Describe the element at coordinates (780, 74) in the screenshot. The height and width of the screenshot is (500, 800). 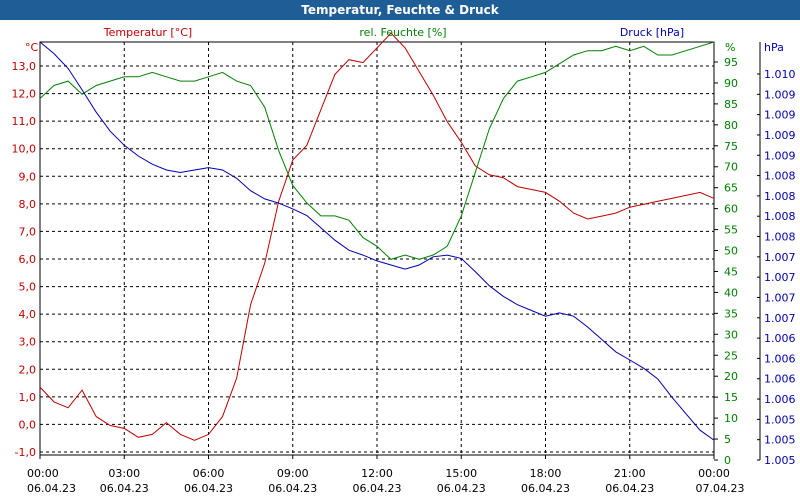
I see `pressure-tick-label: 1.010` at that location.